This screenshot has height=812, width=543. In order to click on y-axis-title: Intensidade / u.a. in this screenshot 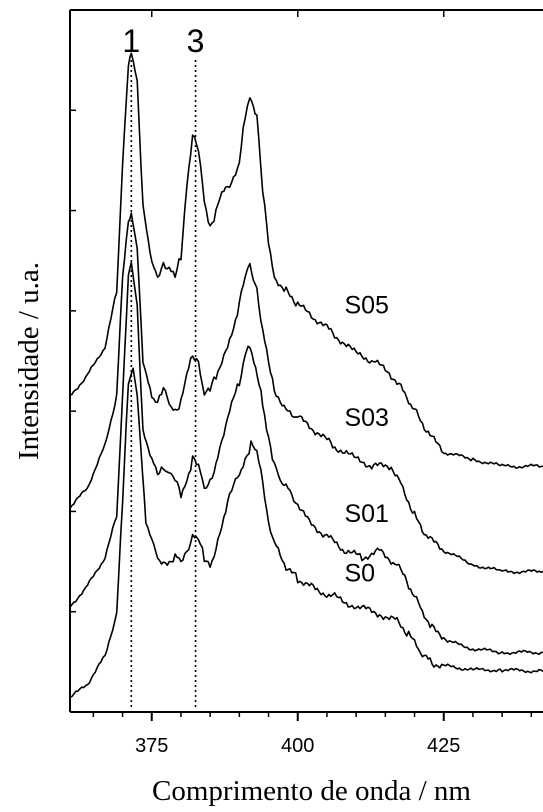, I will do `click(29, 361)`.